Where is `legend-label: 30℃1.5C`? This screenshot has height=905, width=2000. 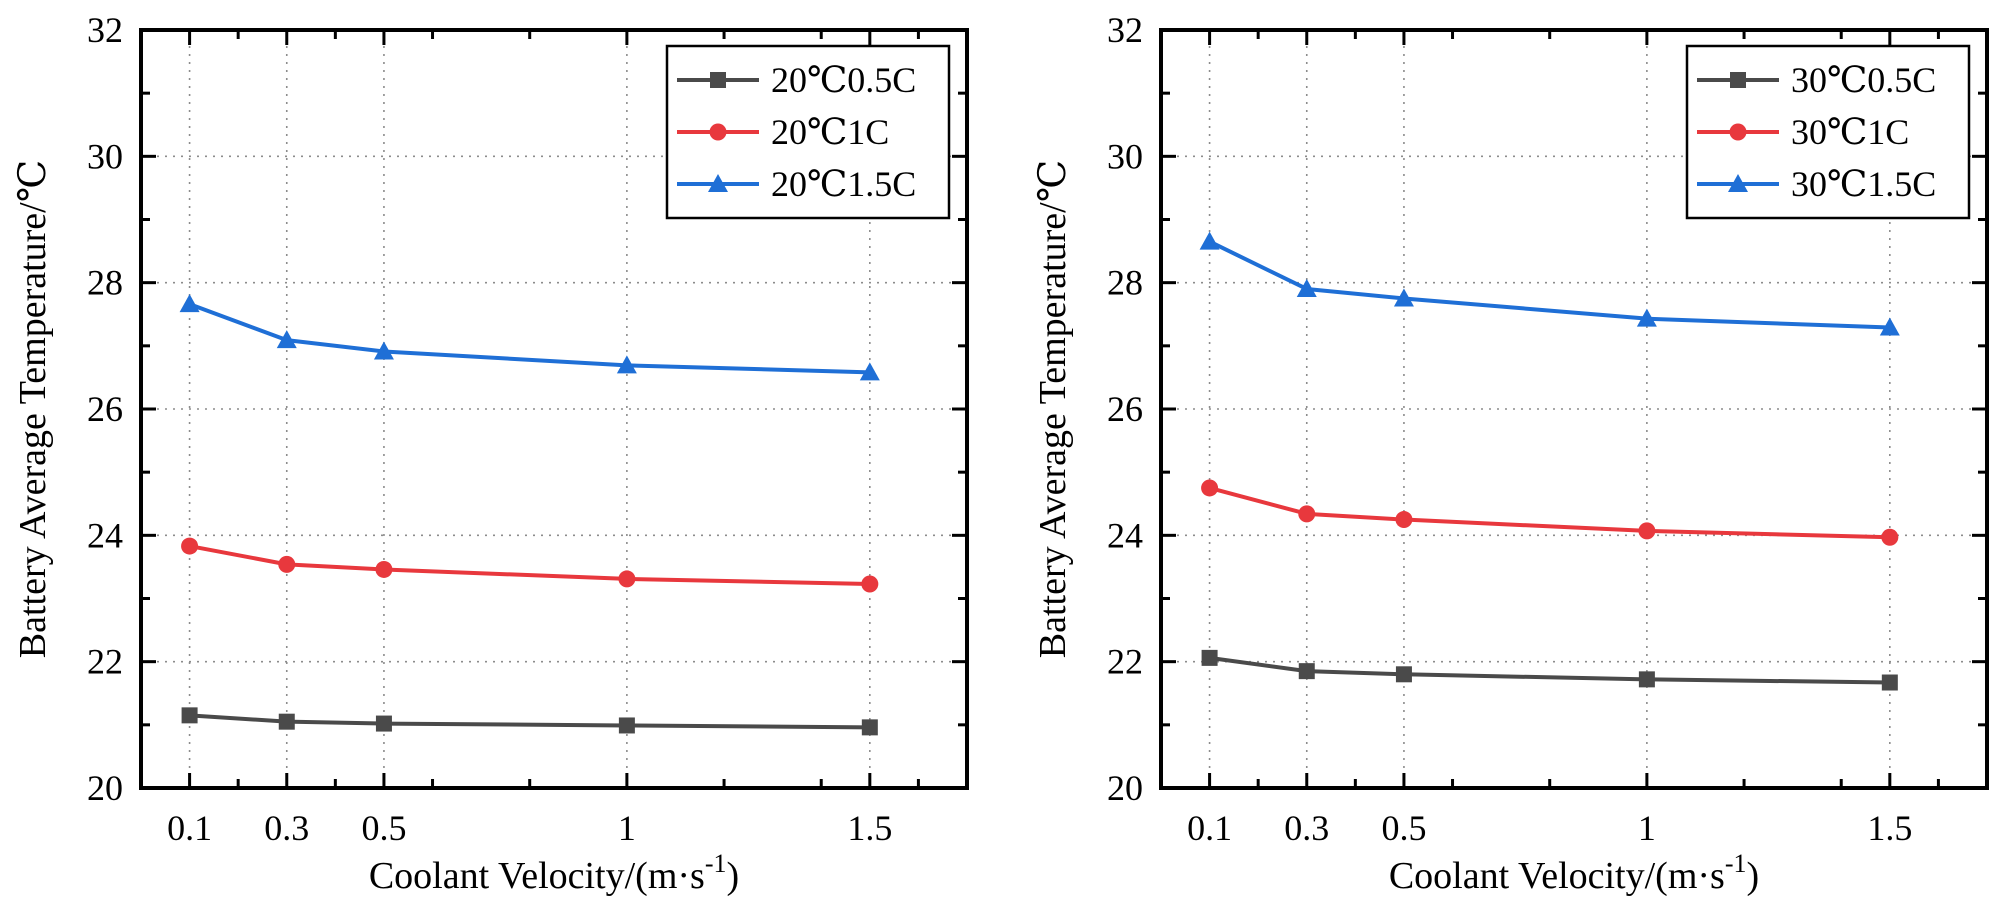 legend-label: 30℃1.5C is located at coordinates (1863, 184).